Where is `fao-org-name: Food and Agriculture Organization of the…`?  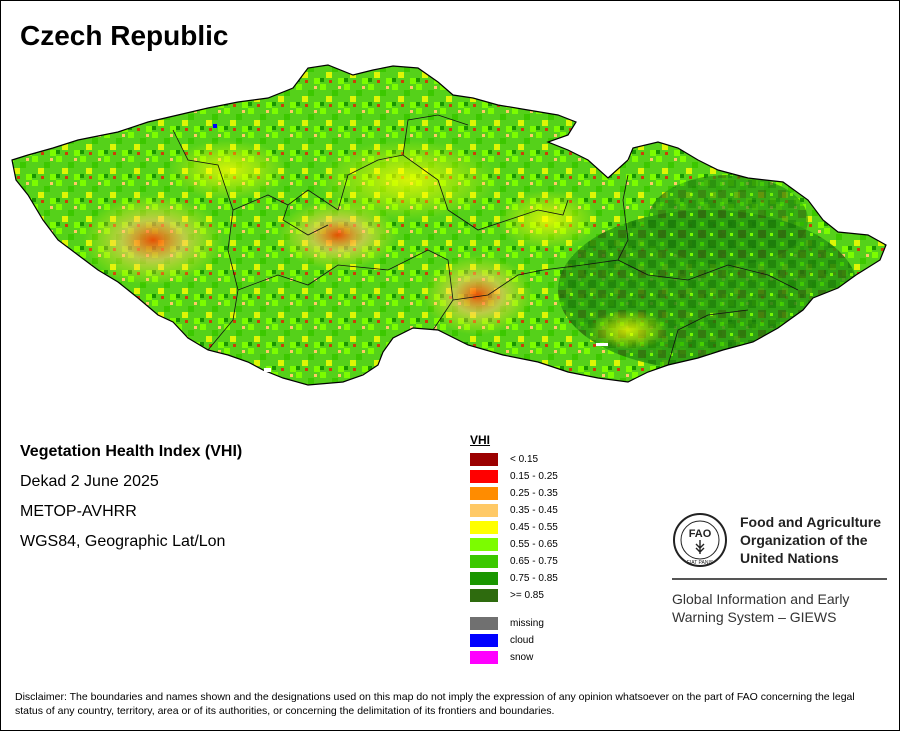 fao-org-name: Food and Agriculture Organization of the… is located at coordinates (810, 540).